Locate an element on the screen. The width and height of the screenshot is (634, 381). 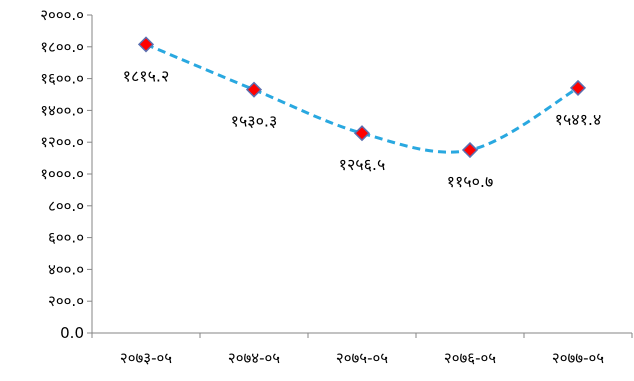
x-tick-label: २०७७-०५ is located at coordinates (578, 358).